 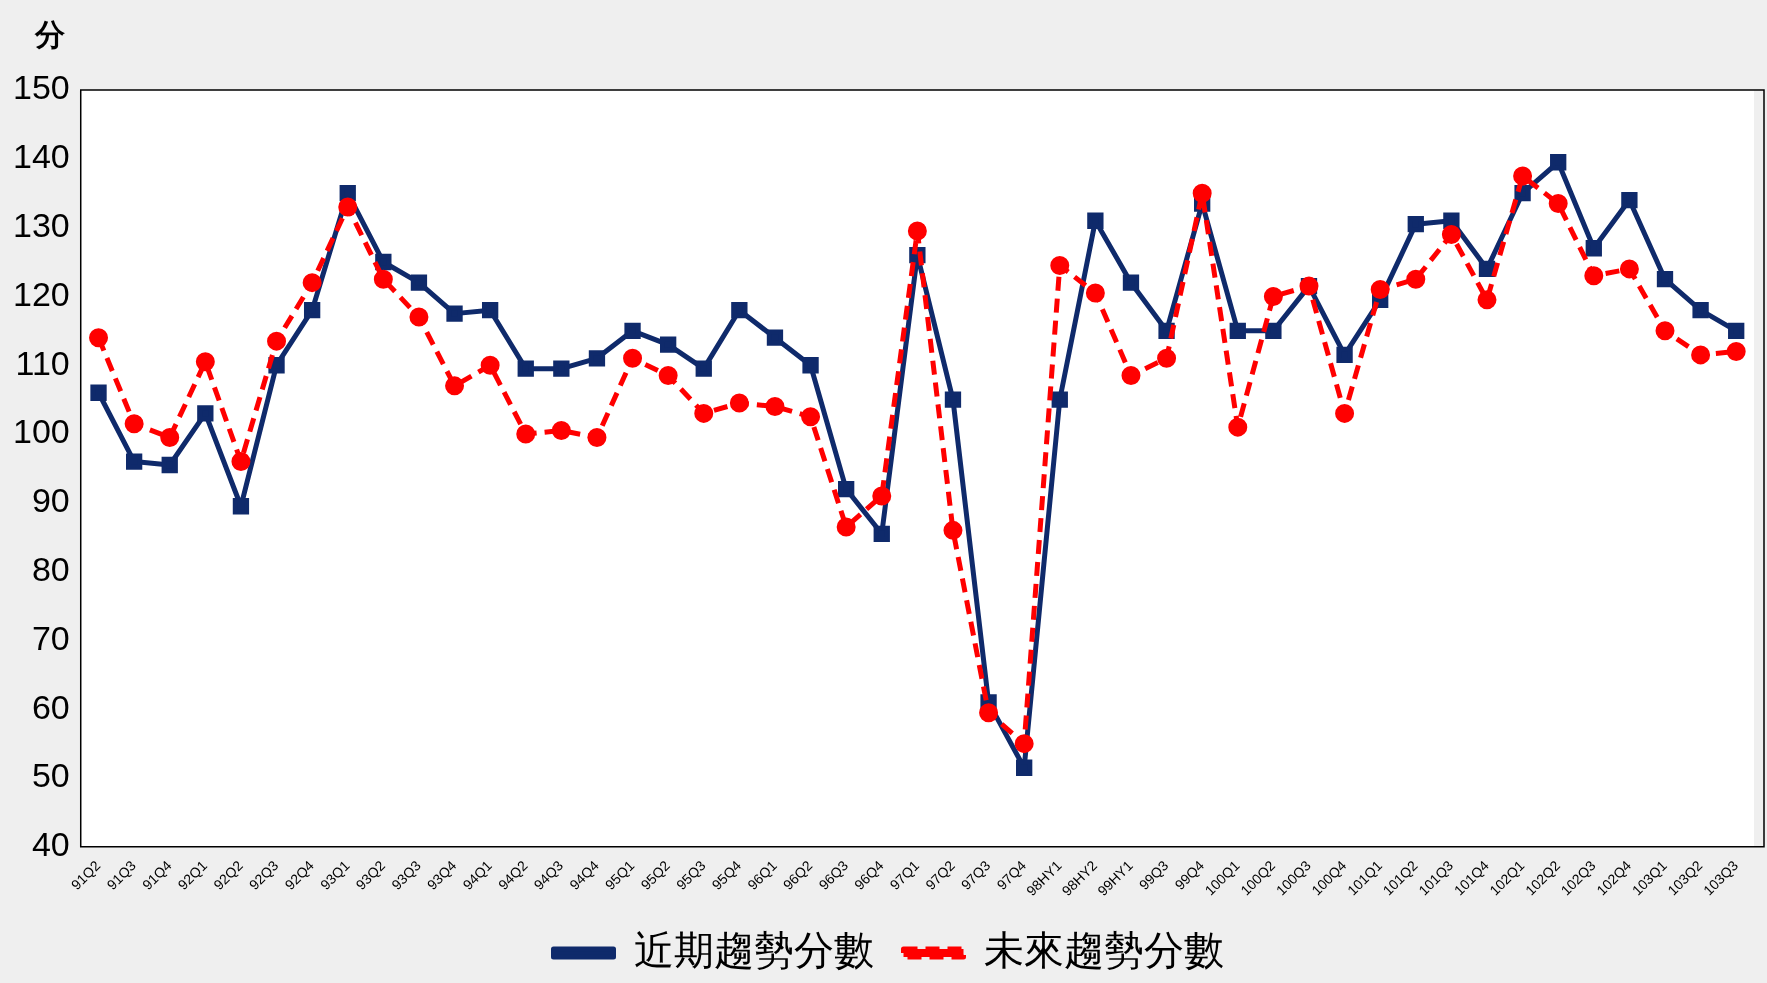 I want to click on y-tick-label: 70, so click(x=50, y=637).